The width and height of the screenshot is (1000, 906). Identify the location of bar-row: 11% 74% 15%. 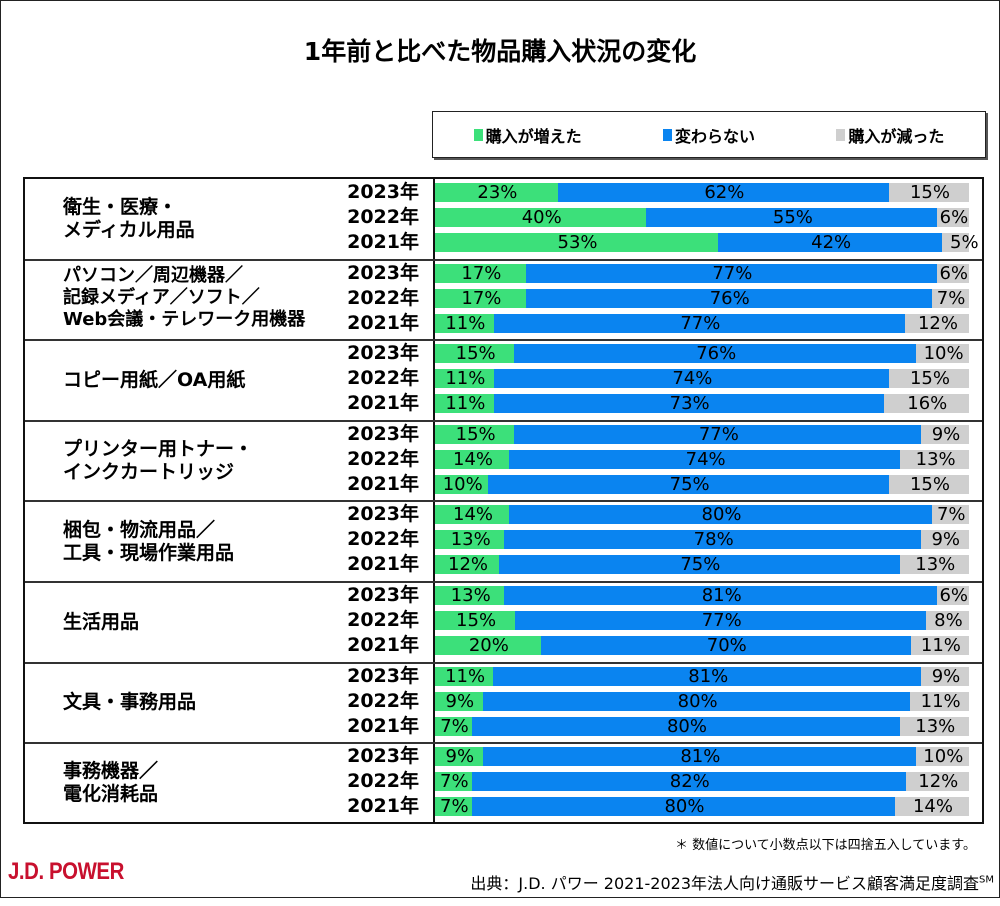
(702, 379).